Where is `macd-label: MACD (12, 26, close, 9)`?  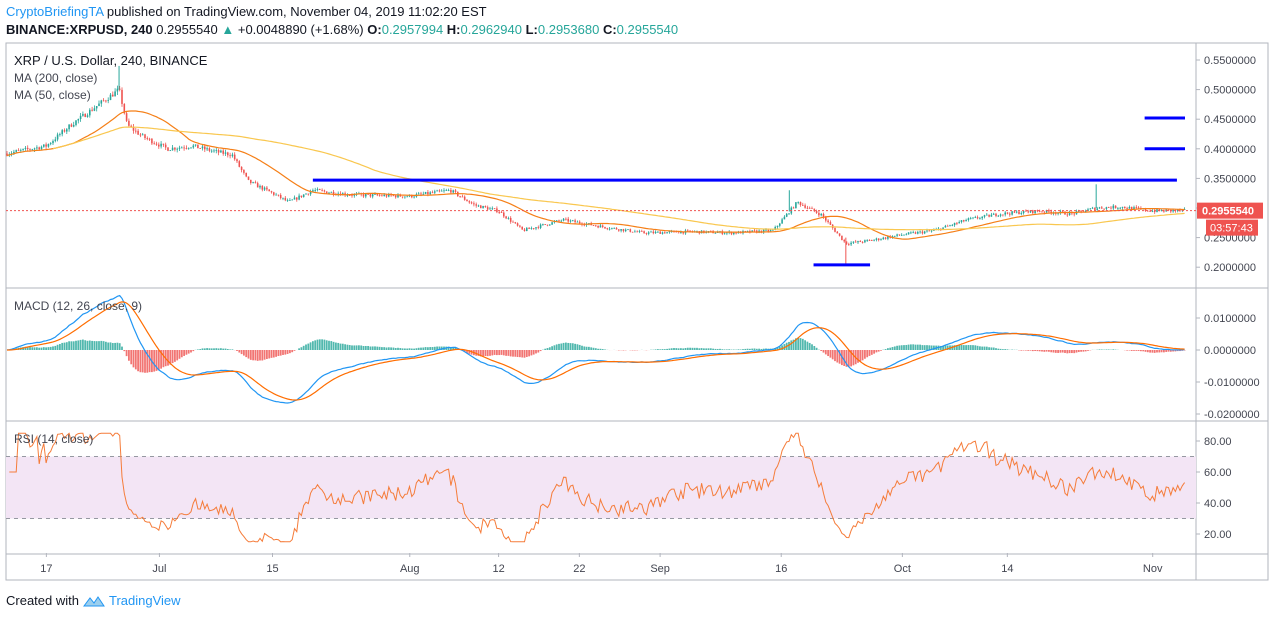 macd-label: MACD (12, 26, close, 9) is located at coordinates (78, 306).